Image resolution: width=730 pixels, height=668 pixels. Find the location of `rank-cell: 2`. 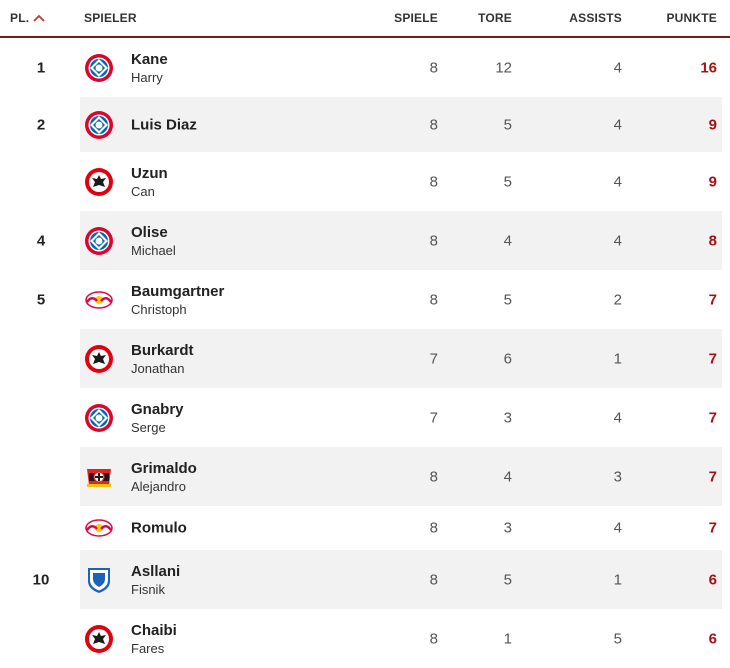

rank-cell: 2 is located at coordinates (41, 124).